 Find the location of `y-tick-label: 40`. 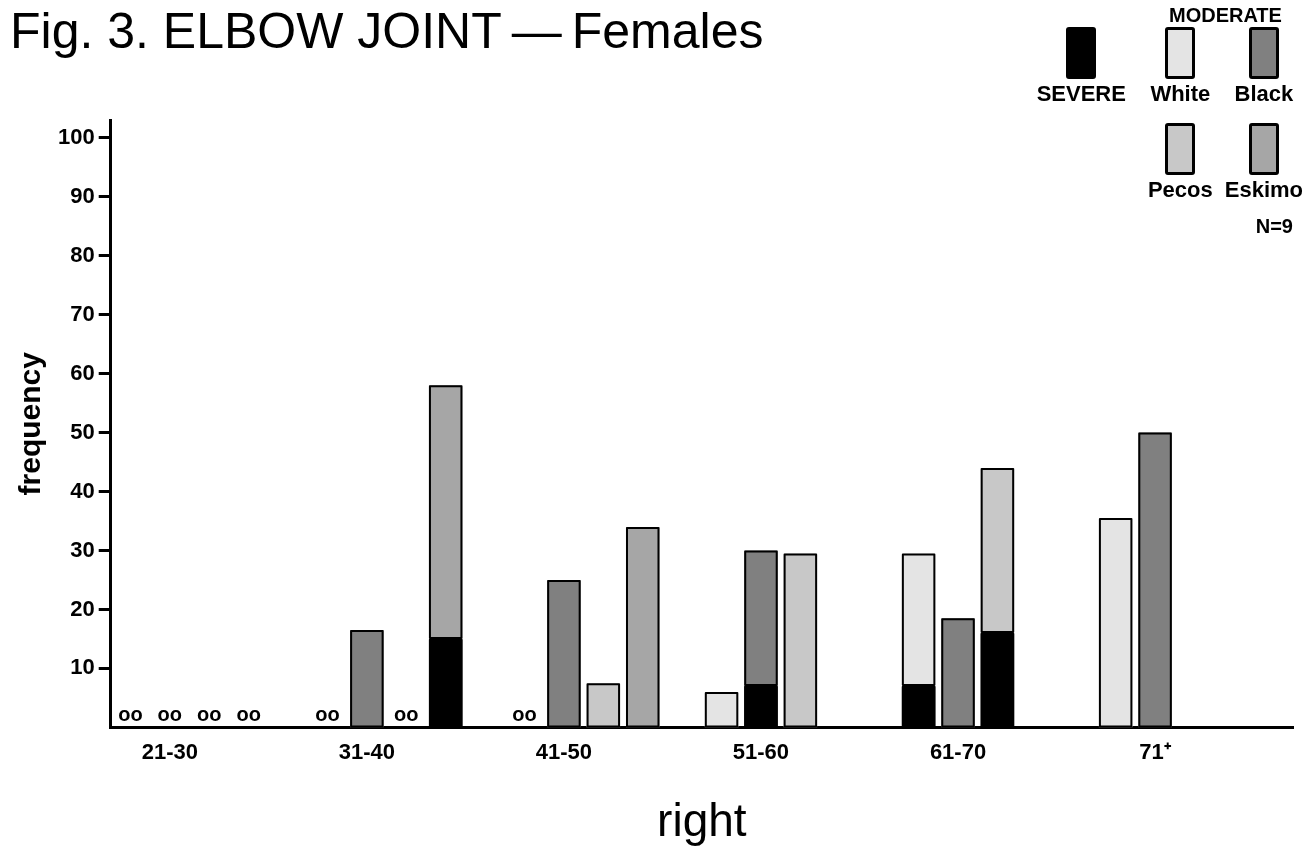

y-tick-label: 40 is located at coordinates (82, 490).